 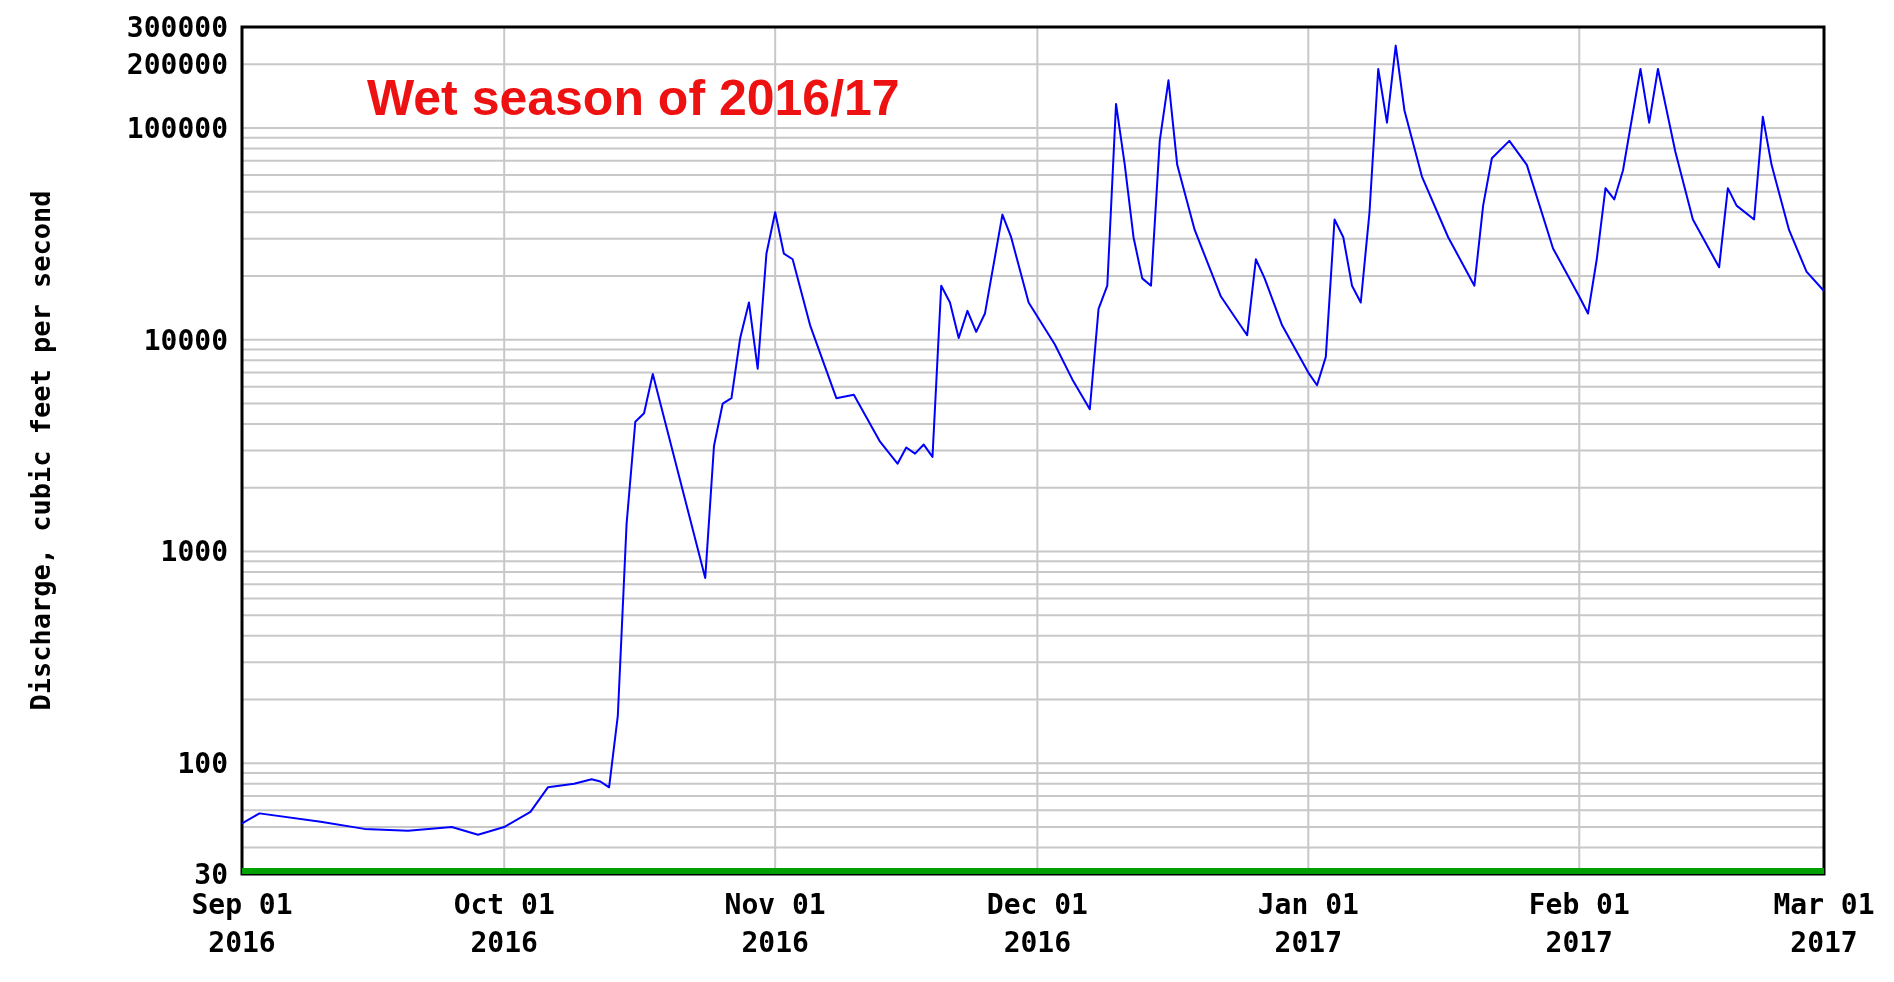 I want to click on y-tick-label: 1000, so click(x=194, y=552).